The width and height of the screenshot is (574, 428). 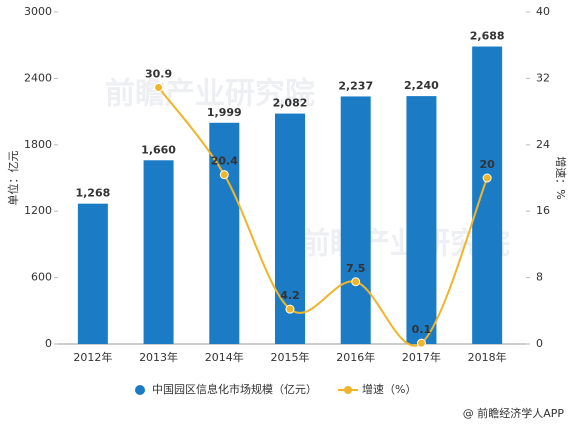 What do you see at coordinates (290, 103) in the screenshot?
I see `bar-value-label: 2,082` at bounding box center [290, 103].